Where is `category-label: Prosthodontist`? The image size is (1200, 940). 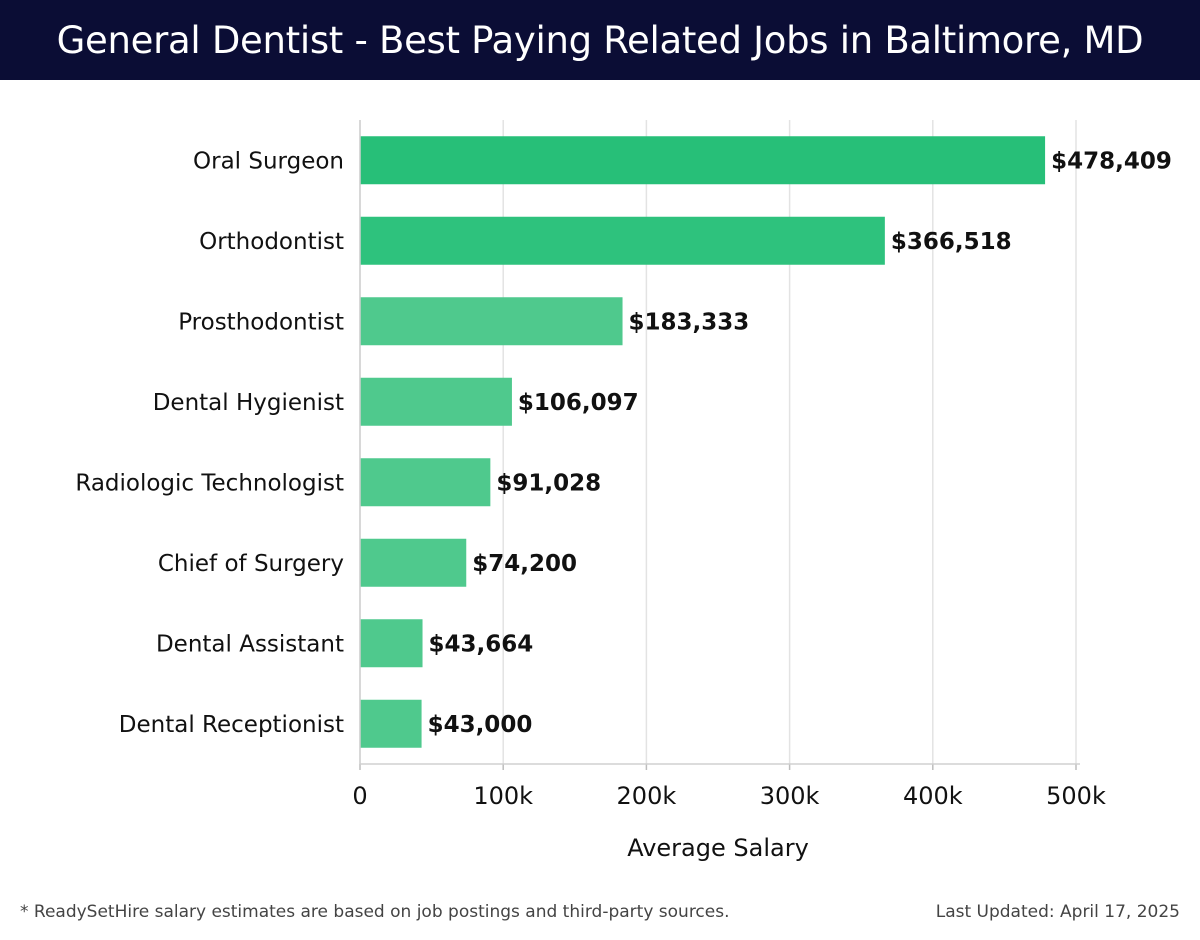
category-label: Prosthodontist is located at coordinates (261, 322).